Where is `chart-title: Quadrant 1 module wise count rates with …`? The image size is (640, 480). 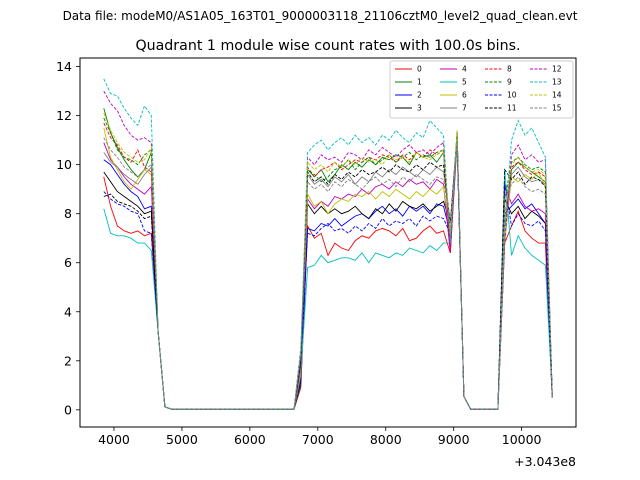
chart-title: Quadrant 1 module wise count rates with … is located at coordinates (327, 46).